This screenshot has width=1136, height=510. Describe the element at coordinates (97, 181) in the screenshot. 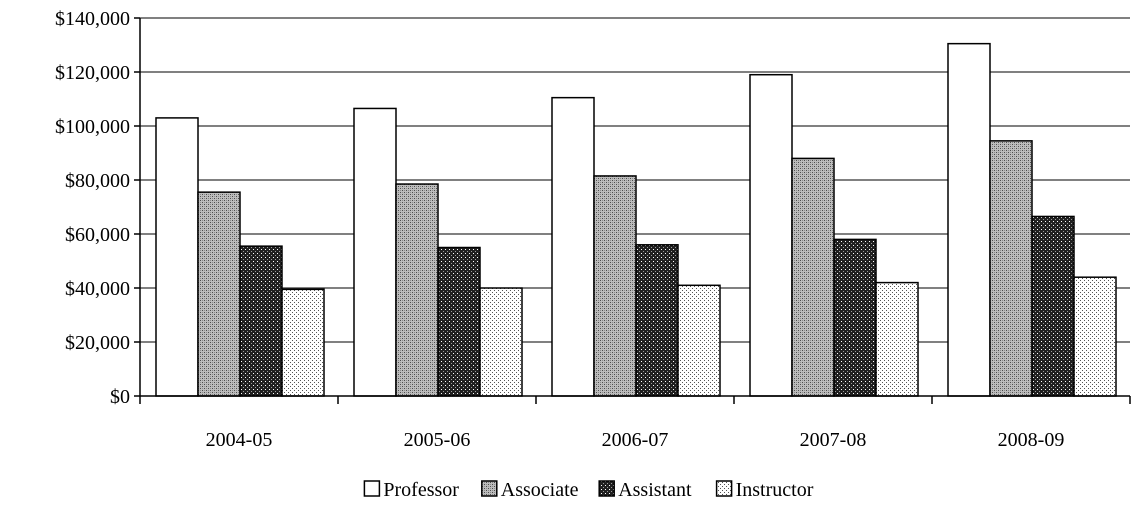

I see `y-tick-label: $80,000` at that location.